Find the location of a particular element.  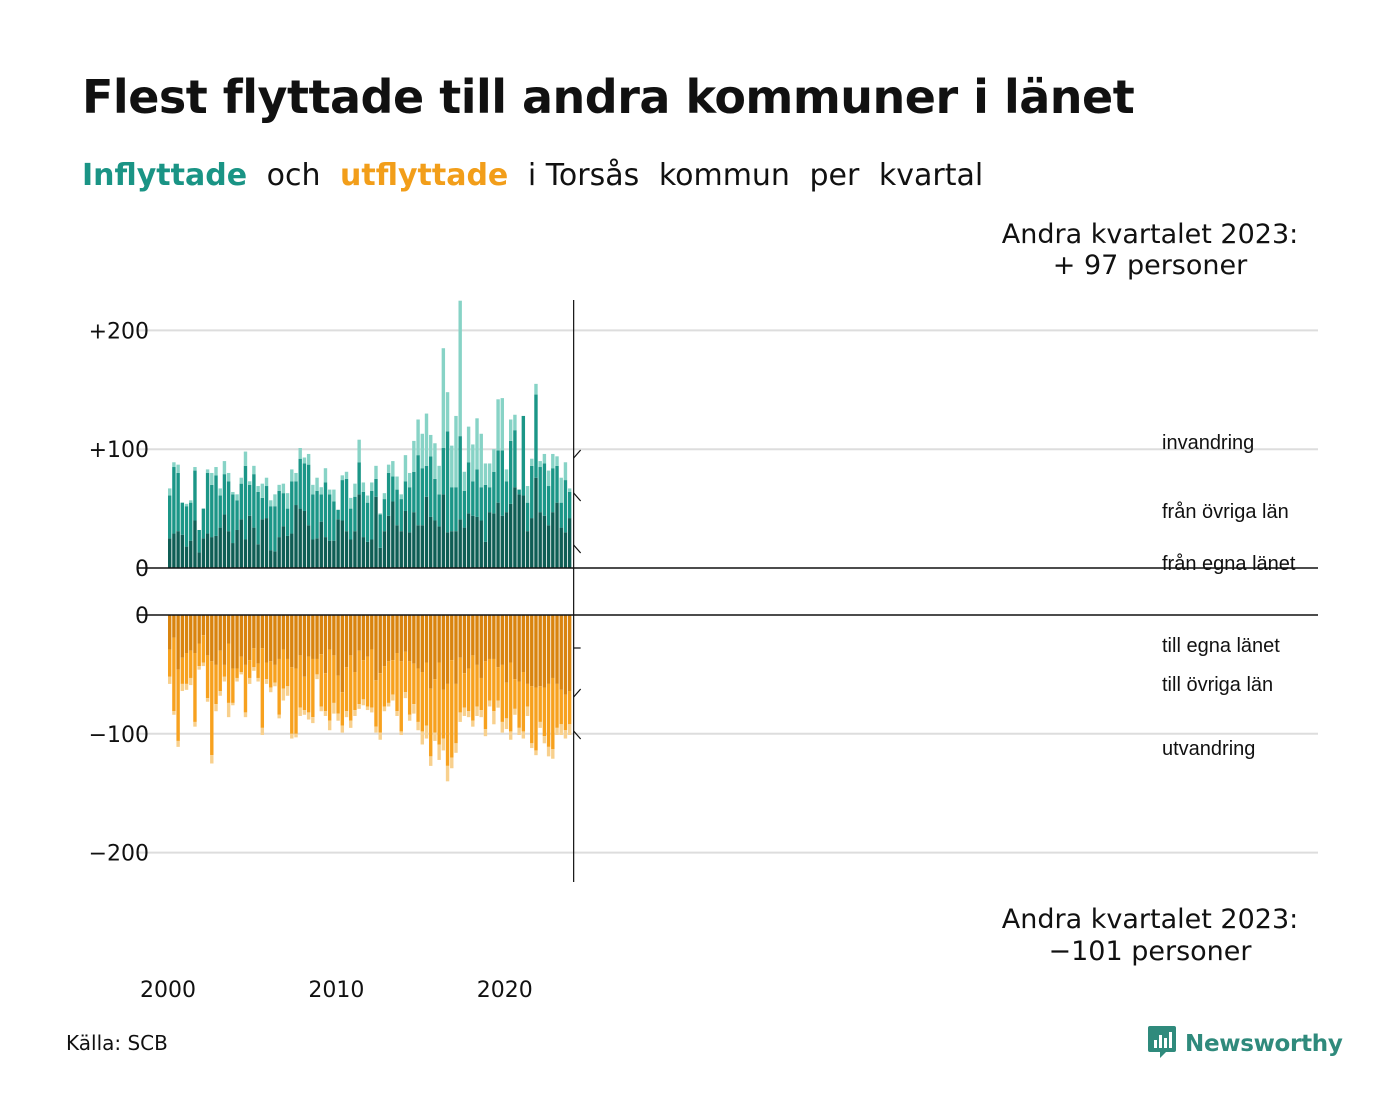

subtitle-rest-1: i Torsås is located at coordinates (583, 175).